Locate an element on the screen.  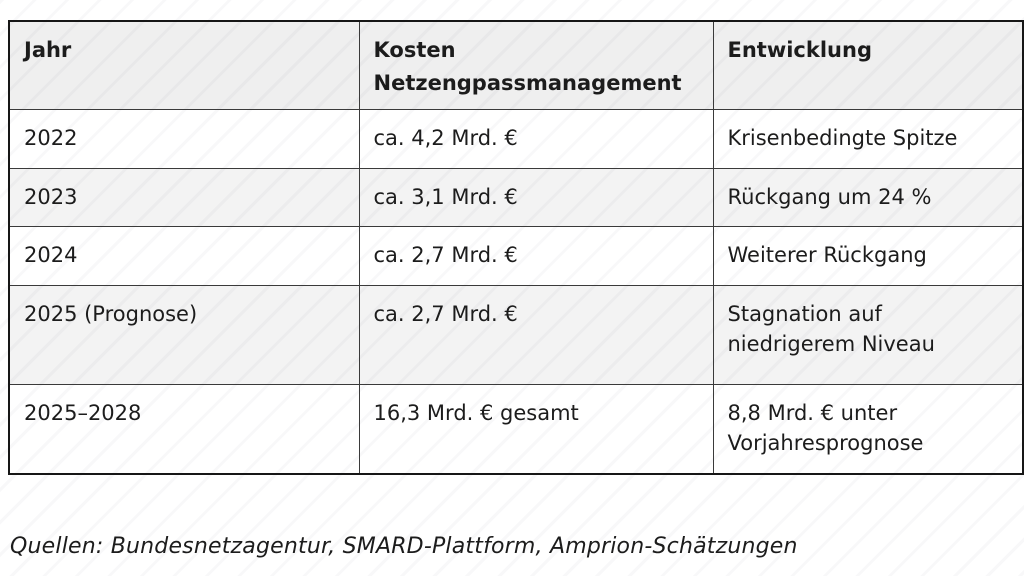
cell-kosten: 16,3 Mrd. € gesamt is located at coordinates (536, 429).